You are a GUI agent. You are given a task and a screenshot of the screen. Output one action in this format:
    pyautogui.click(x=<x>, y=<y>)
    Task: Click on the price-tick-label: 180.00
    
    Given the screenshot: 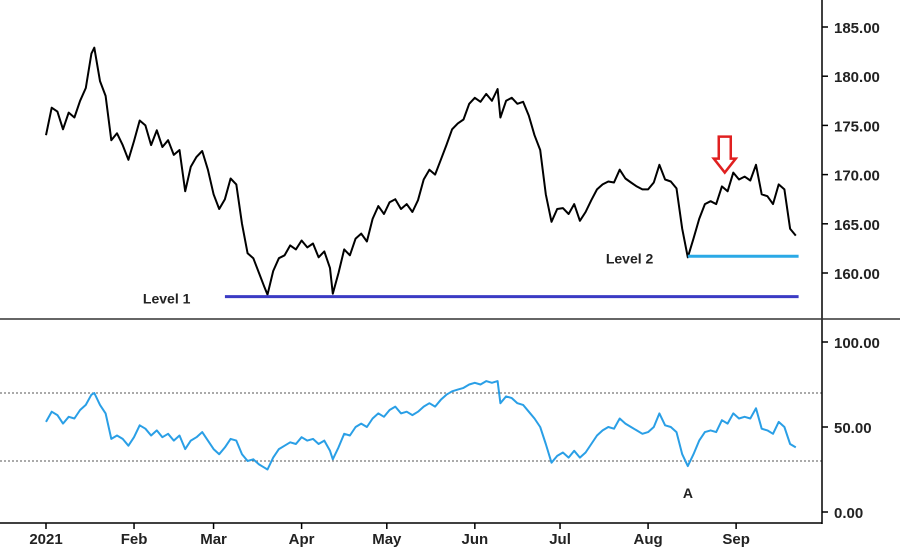 What is the action you would take?
    pyautogui.click(x=857, y=77)
    